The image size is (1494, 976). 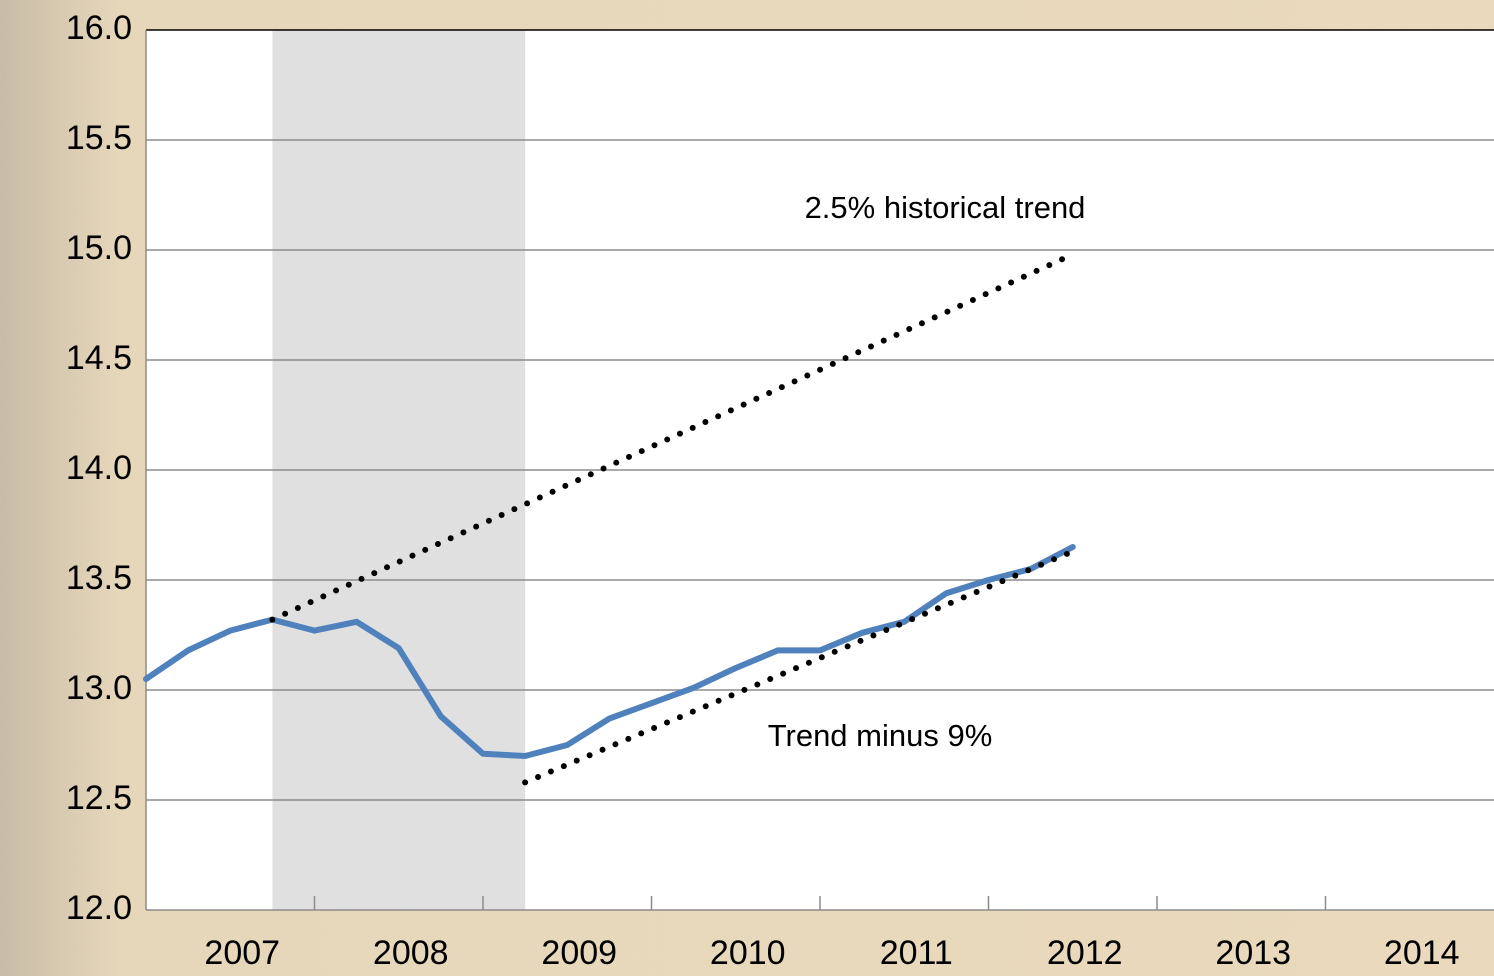 I want to click on x-tick-label: 2008, so click(x=411, y=953).